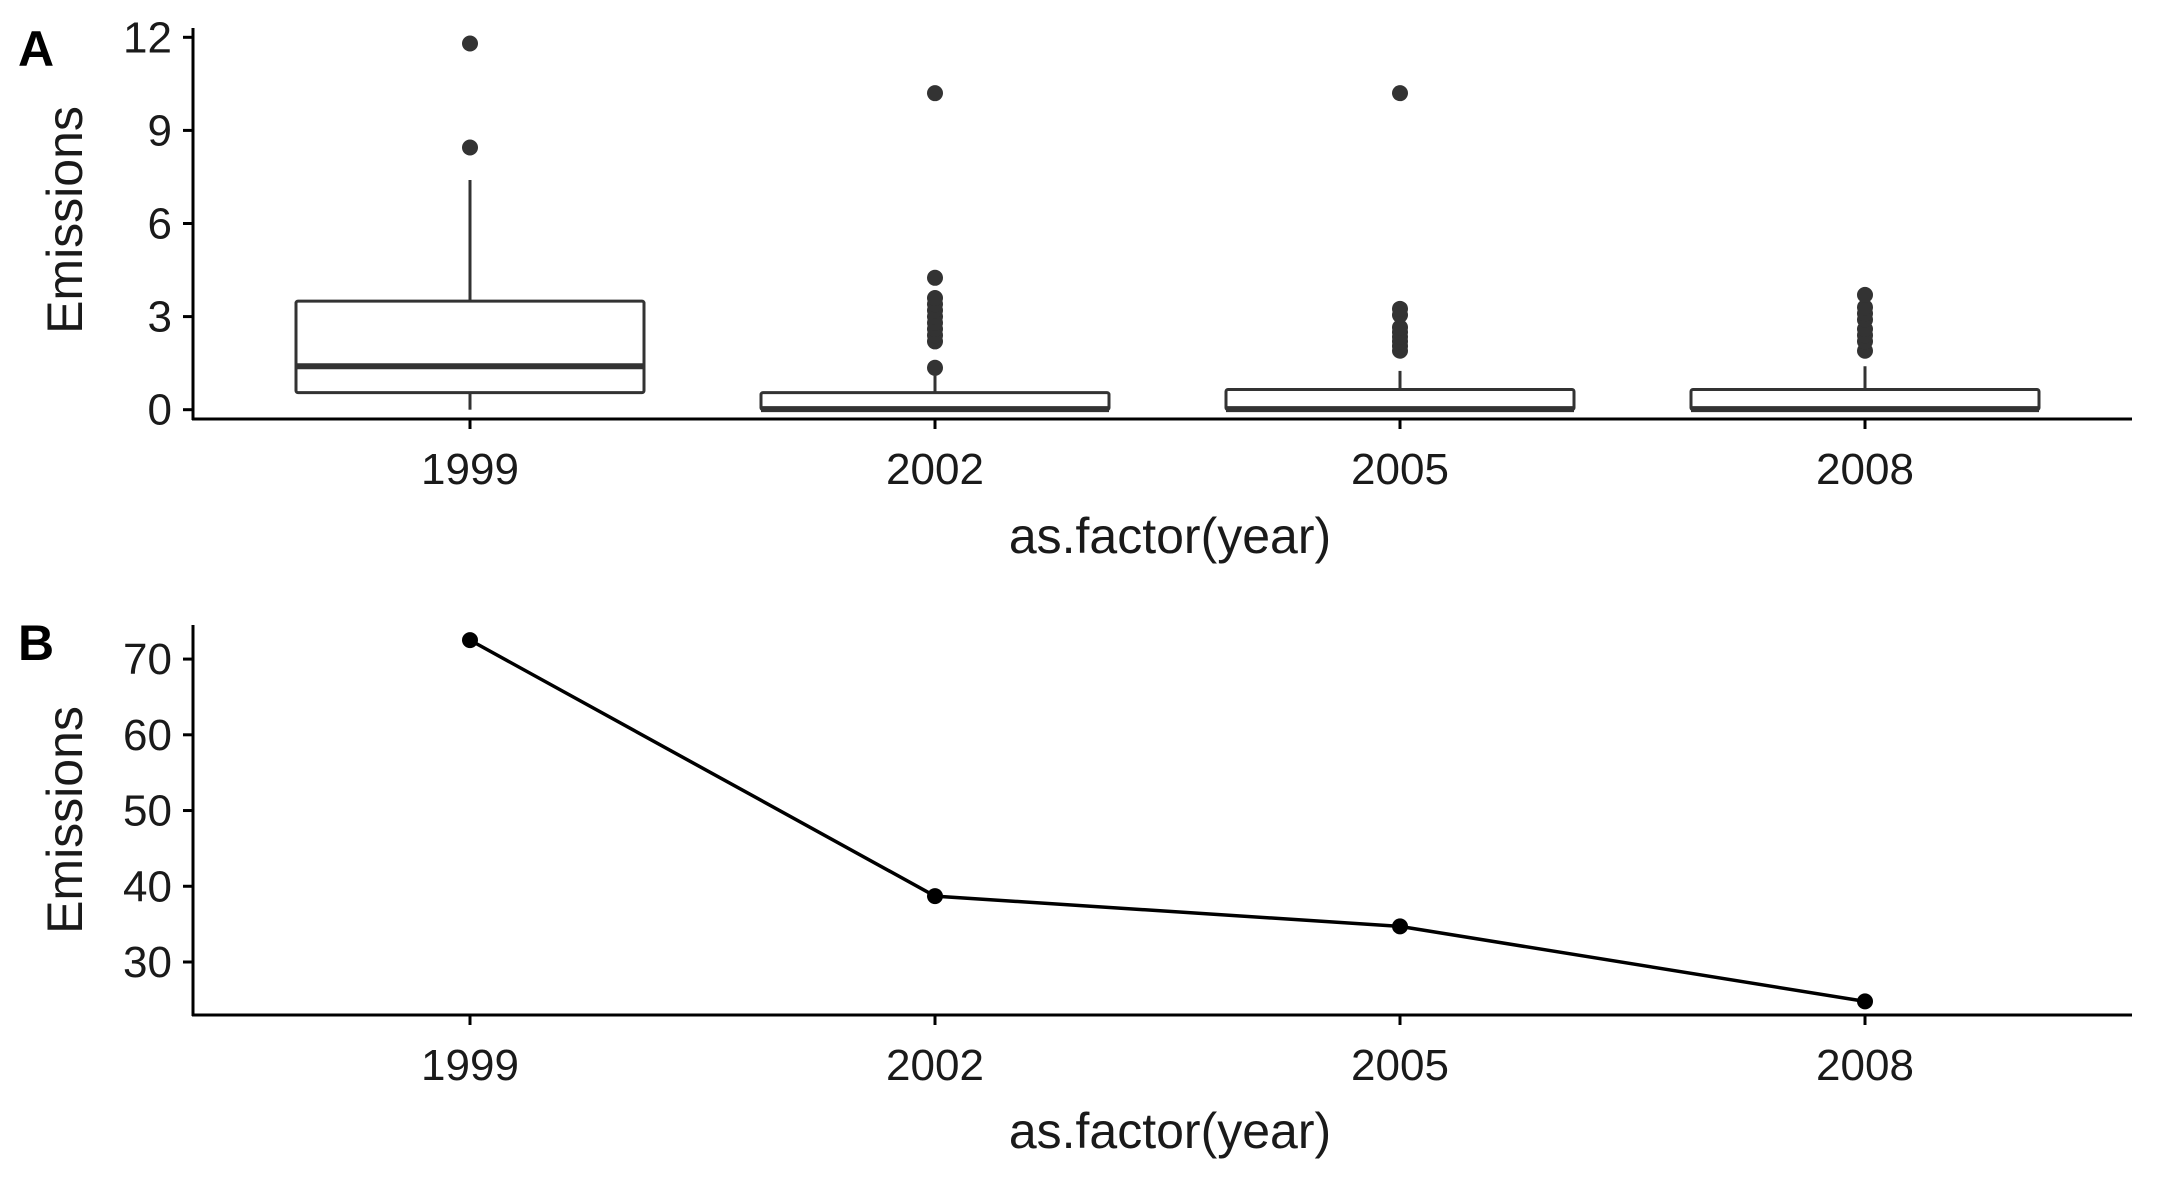  I want to click on emissions-point-2002, so click(935, 896).